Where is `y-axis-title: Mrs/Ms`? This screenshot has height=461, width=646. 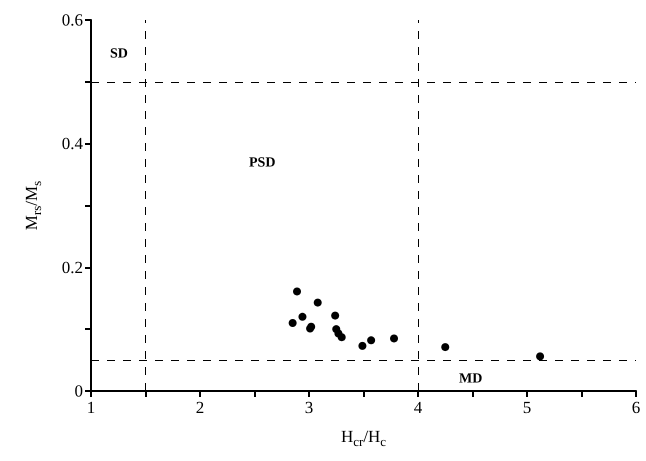
y-axis-title: Mrs/Ms is located at coordinates (33, 205).